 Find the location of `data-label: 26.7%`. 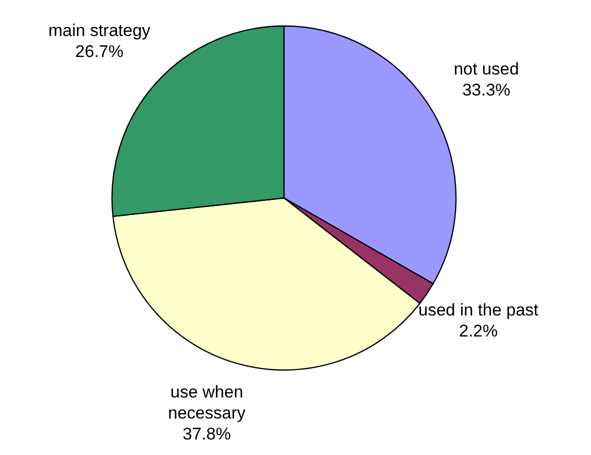

data-label: 26.7% is located at coordinates (99, 51).